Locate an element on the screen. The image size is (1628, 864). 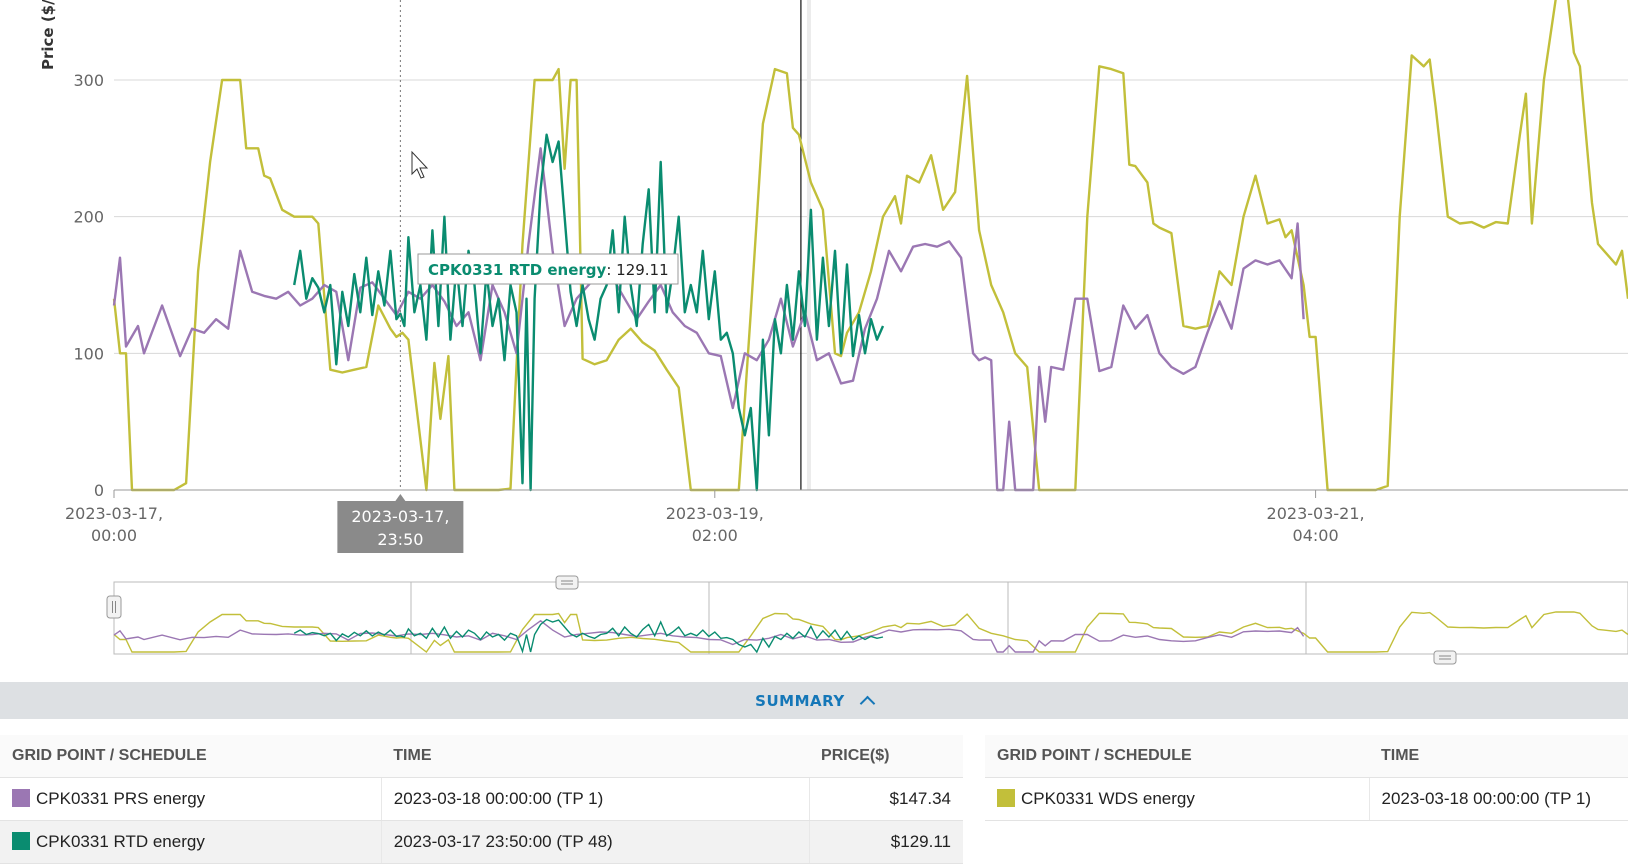
x-hover-label: 2023-03-17, is located at coordinates (400, 516).